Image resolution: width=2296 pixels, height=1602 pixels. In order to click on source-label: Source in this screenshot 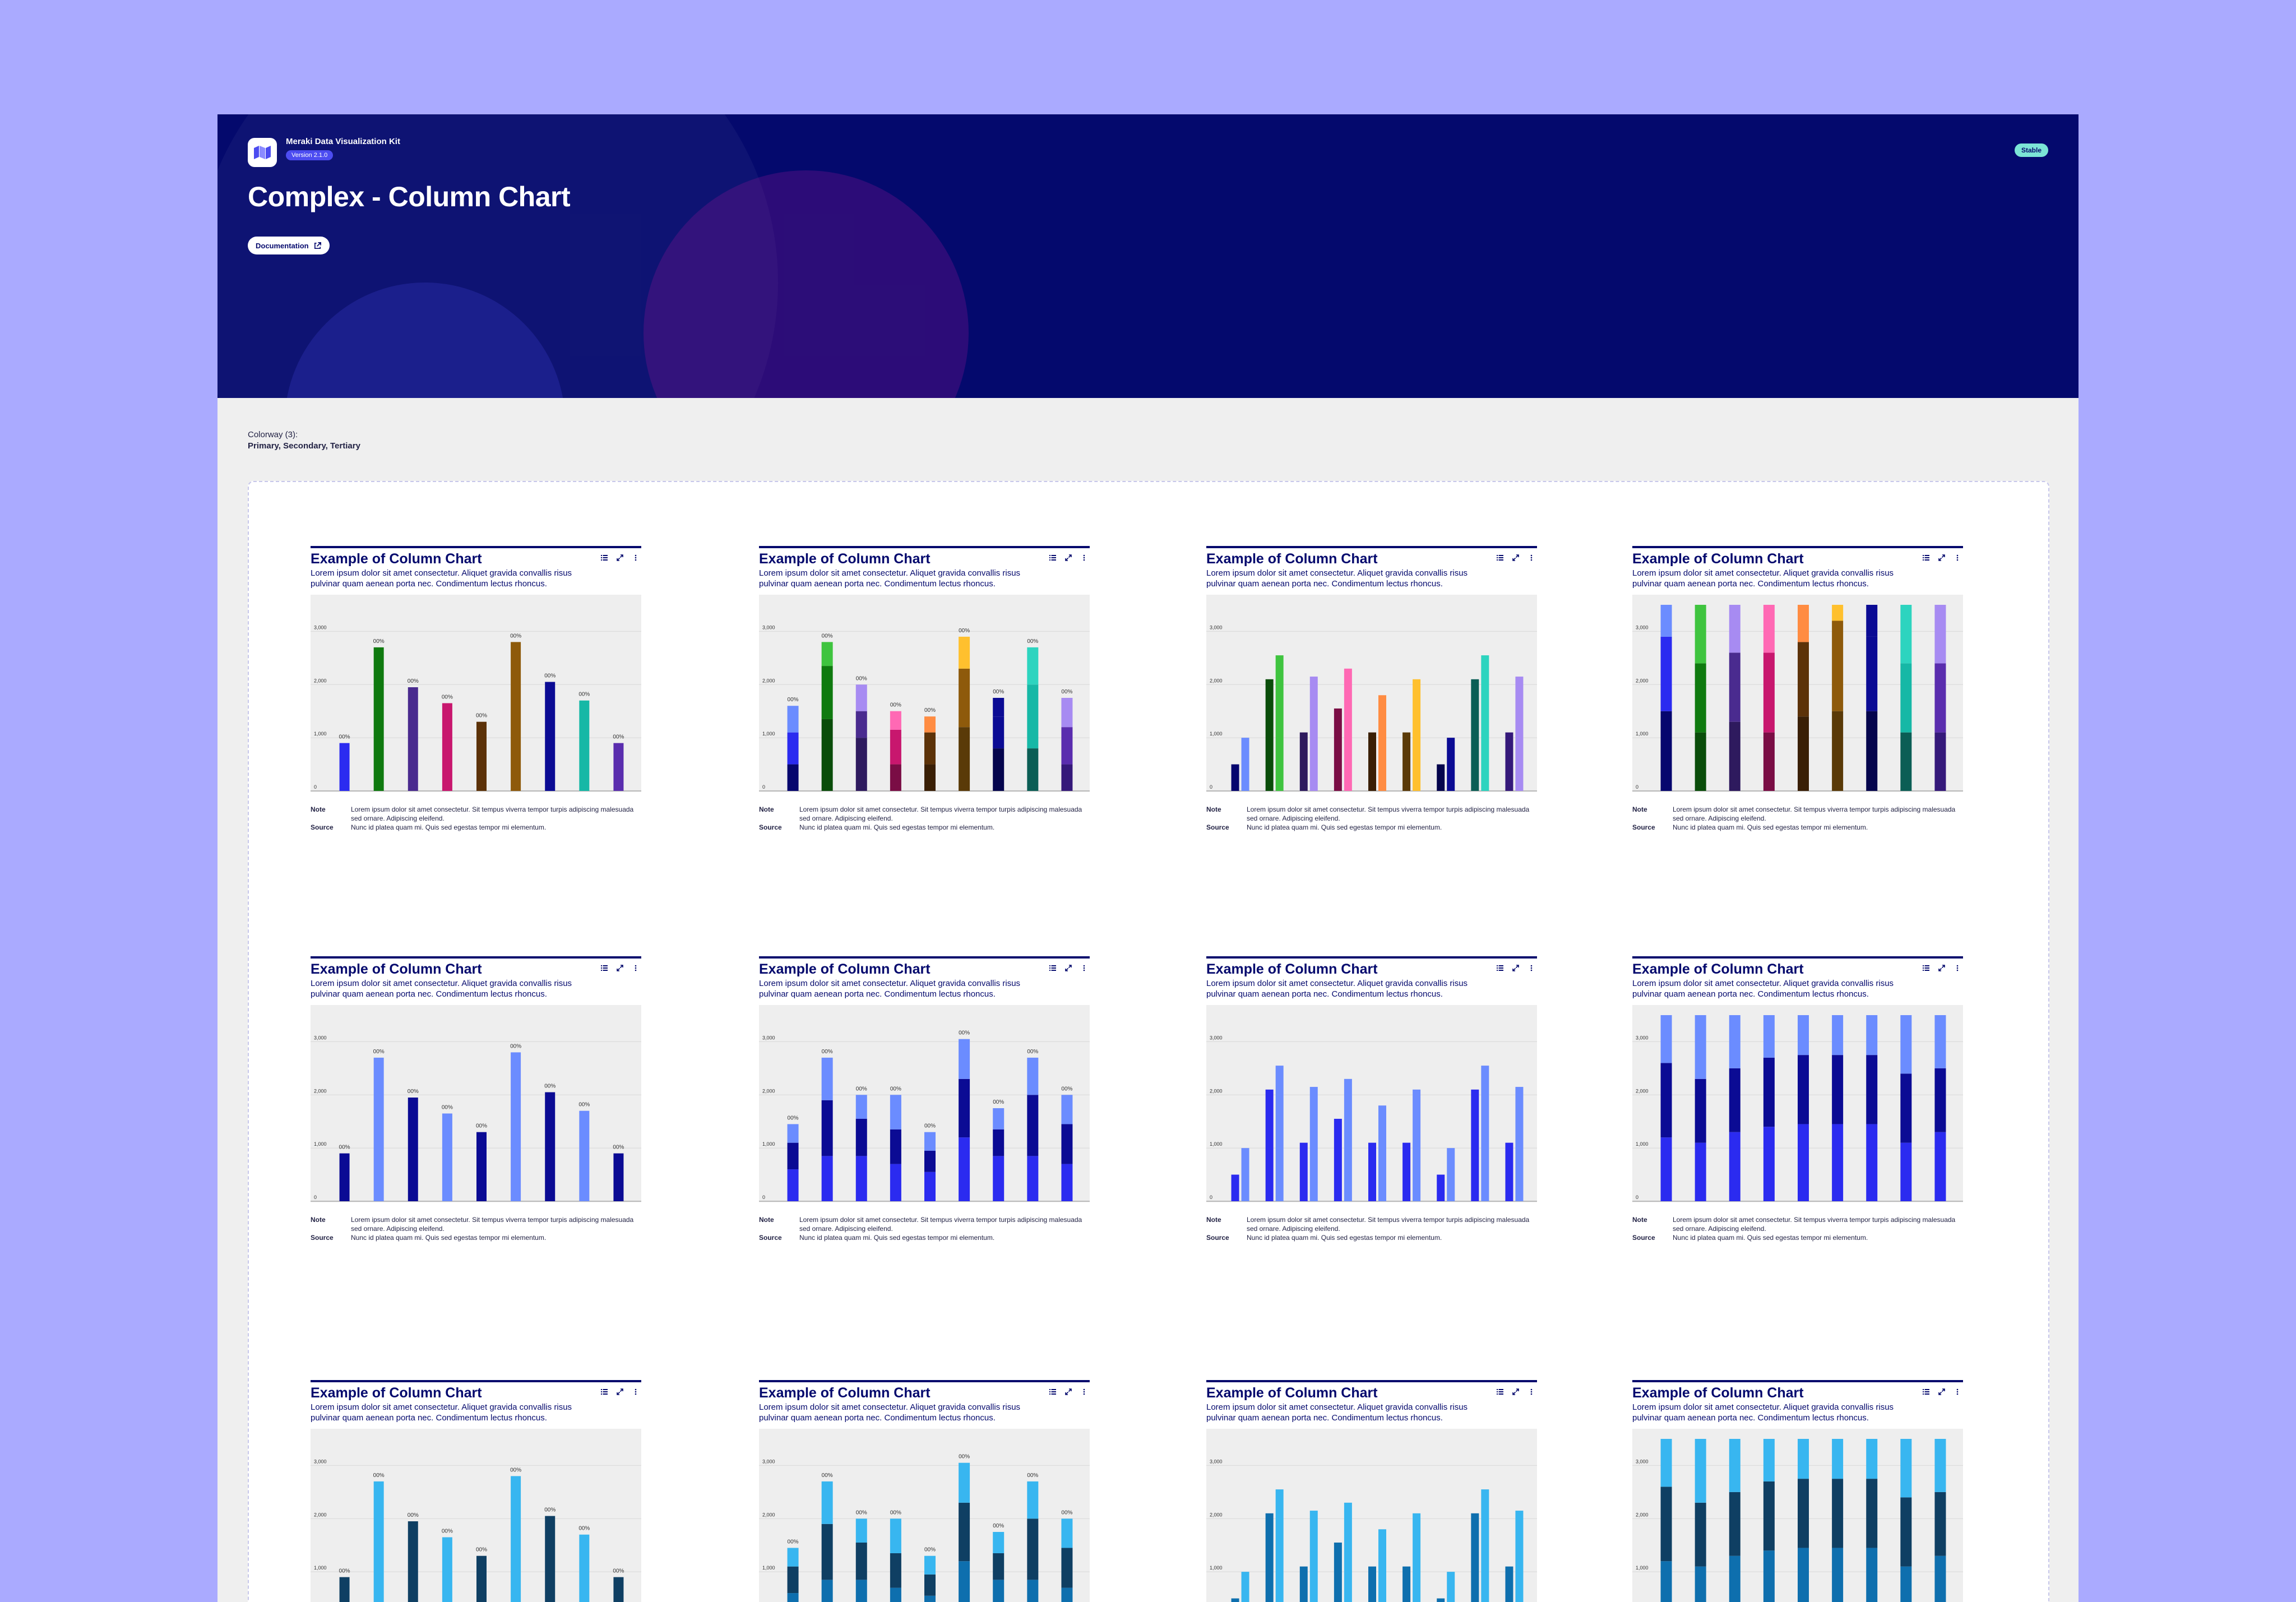, I will do `click(1217, 827)`.